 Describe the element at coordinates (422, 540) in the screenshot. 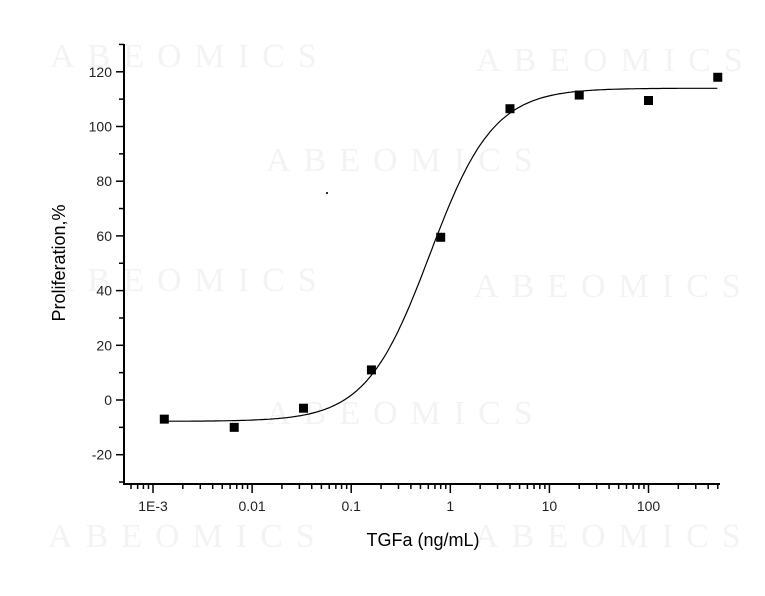

I see `x-axis-title: TGFa (ng/mL)` at that location.